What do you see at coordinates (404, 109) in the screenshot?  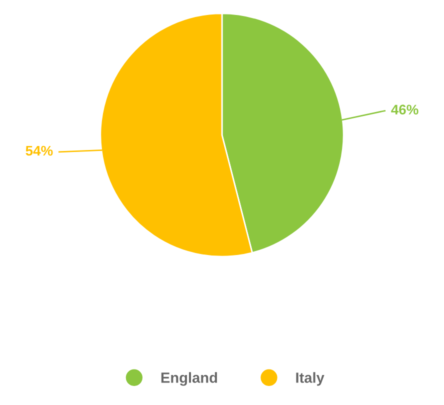 I see `data-label: 46%` at bounding box center [404, 109].